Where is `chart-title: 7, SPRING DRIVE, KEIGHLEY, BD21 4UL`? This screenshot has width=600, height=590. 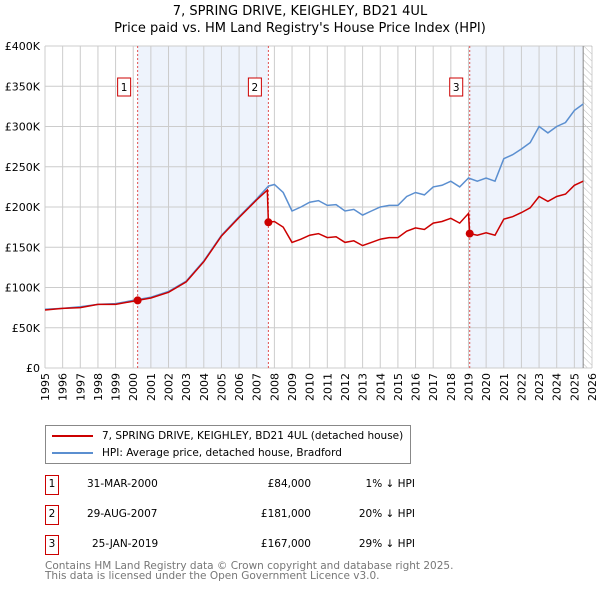
chart-title: 7, SPRING DRIVE, KEIGHLEY, BD21 4UL is located at coordinates (300, 11).